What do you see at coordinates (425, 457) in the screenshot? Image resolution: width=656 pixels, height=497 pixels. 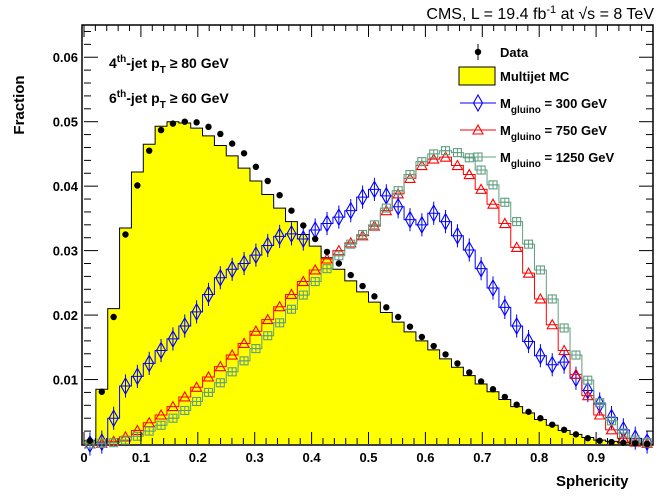 I see `x-tick-label: 0.6` at bounding box center [425, 457].